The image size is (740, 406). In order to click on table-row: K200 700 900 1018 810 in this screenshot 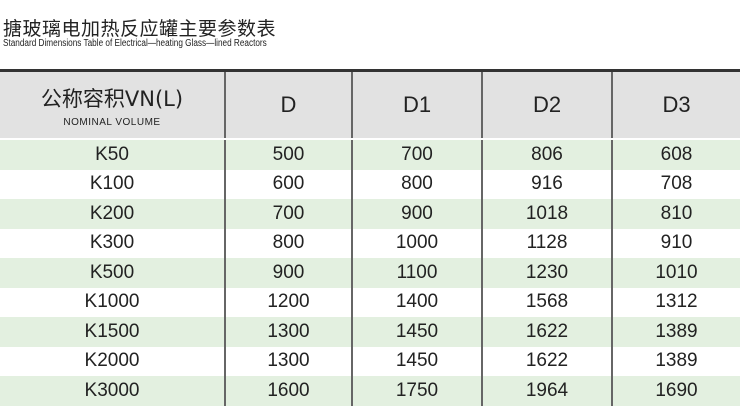, I will do `click(370, 214)`.